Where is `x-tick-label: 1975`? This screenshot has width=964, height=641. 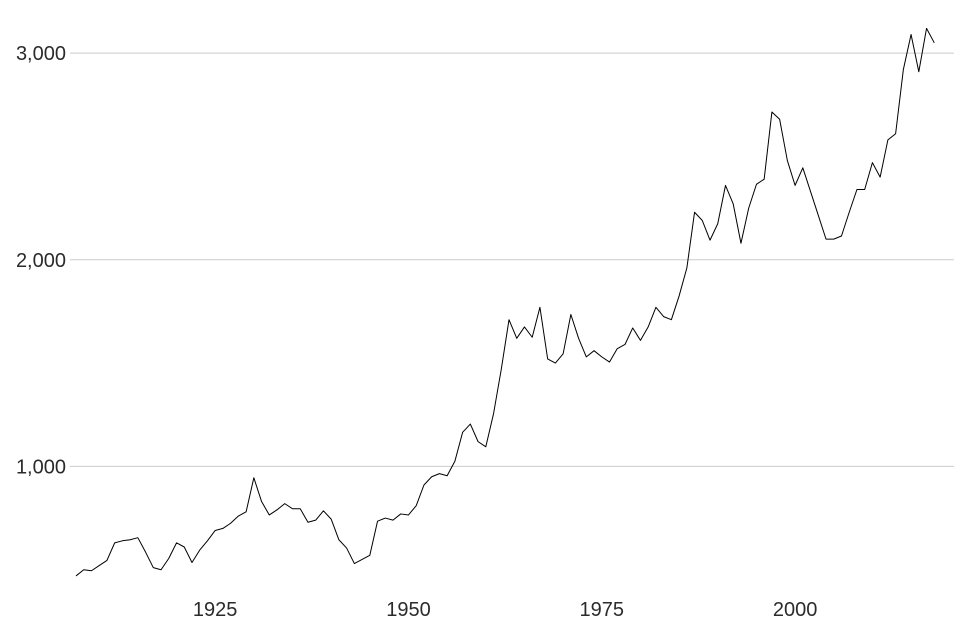 x-tick-label: 1975 is located at coordinates (602, 610).